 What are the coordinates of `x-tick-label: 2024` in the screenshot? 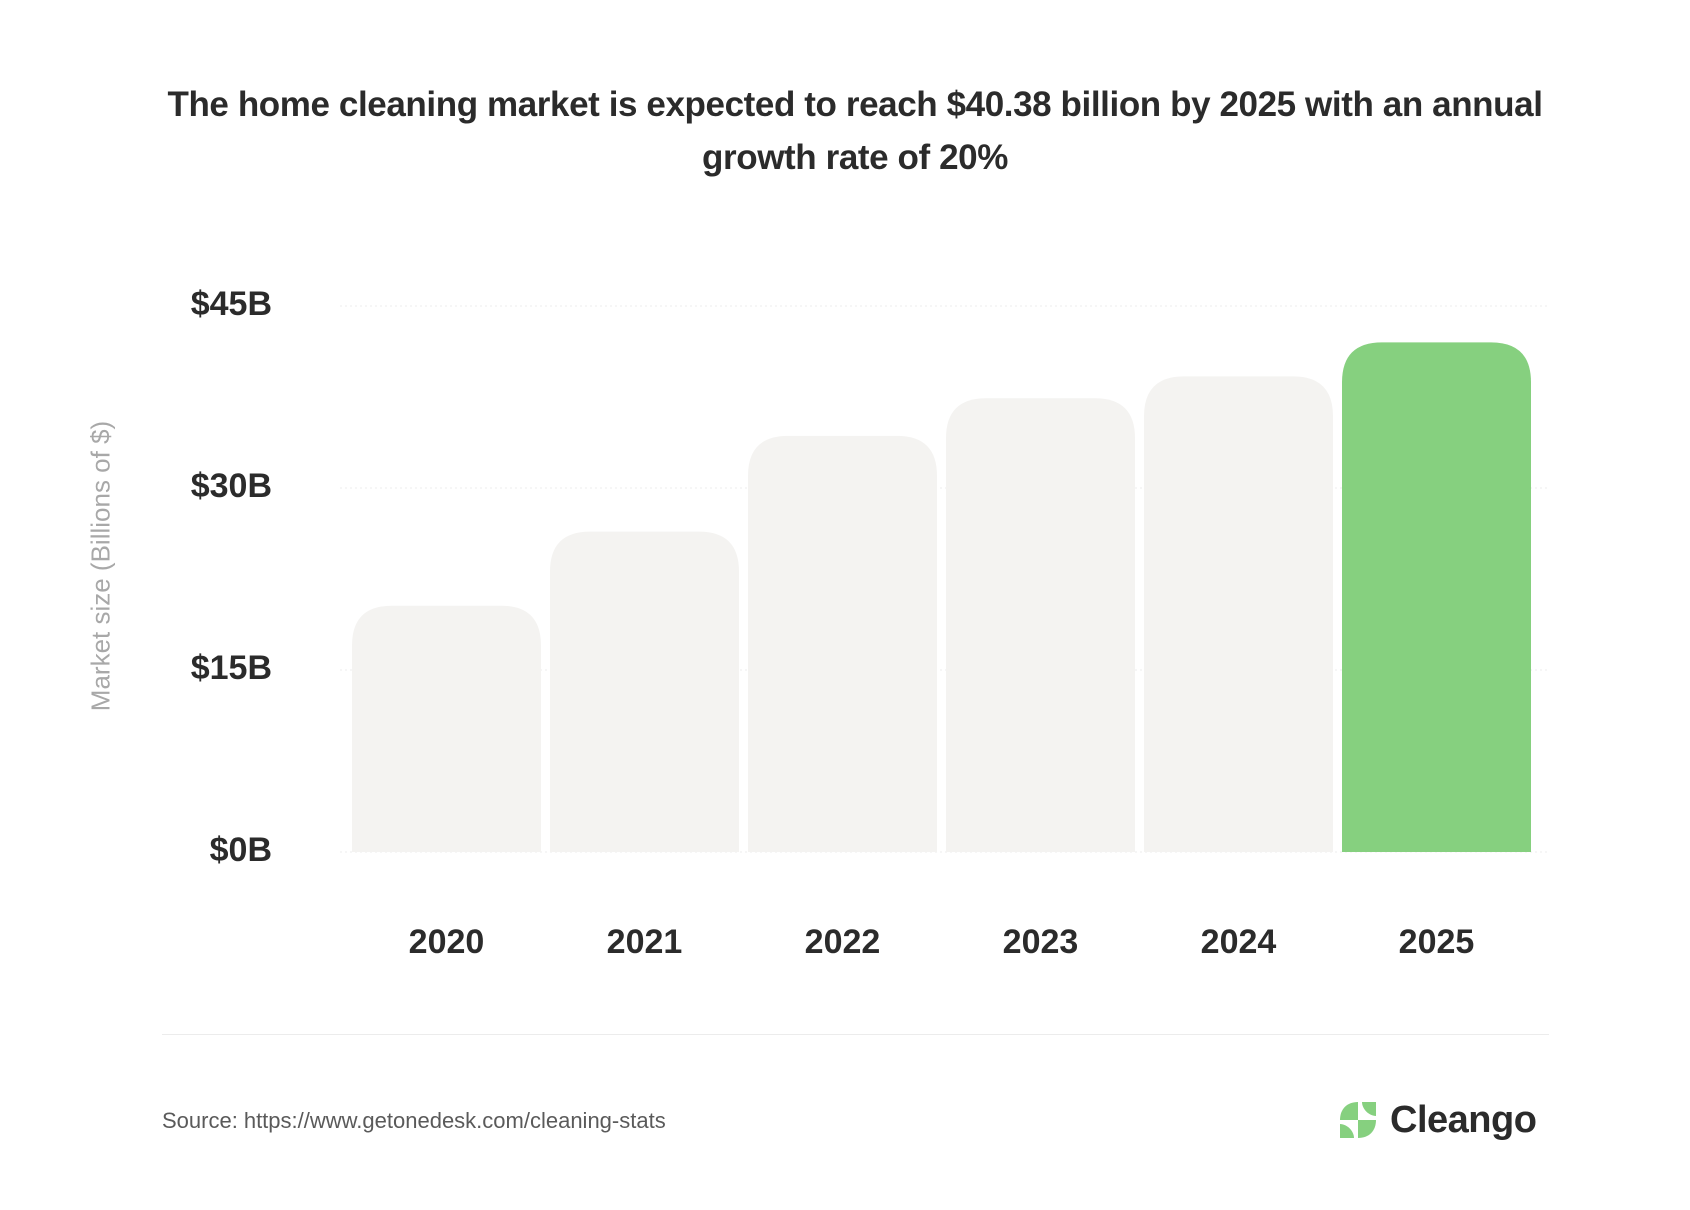 It's located at (1239, 942).